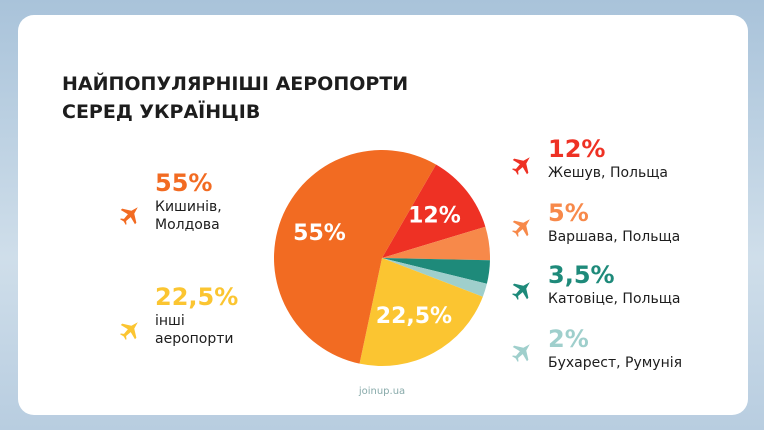  Describe the element at coordinates (194, 330) in the screenshot. I see `legend-label: інші аеропорти` at that location.